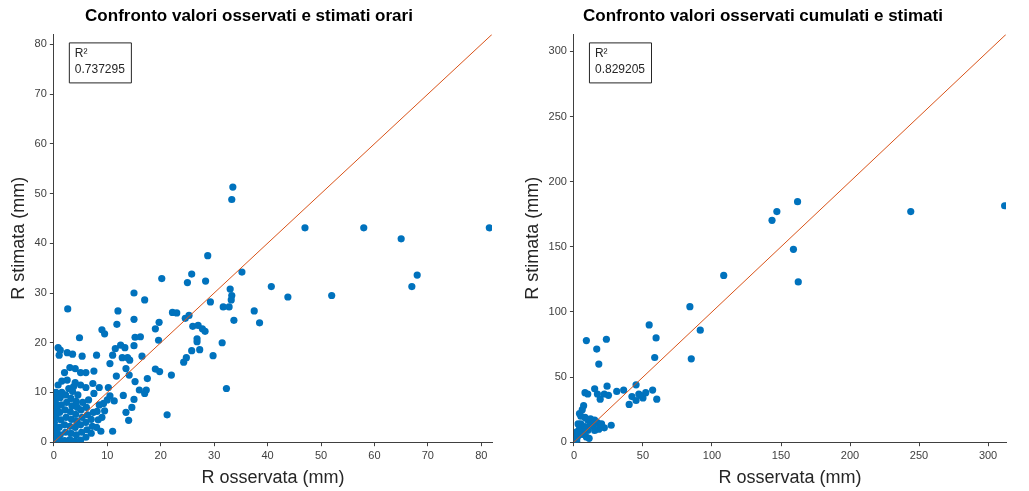 The width and height of the screenshot is (1029, 491). What do you see at coordinates (557, 180) in the screenshot?
I see `y-tick-label: 200` at bounding box center [557, 180].